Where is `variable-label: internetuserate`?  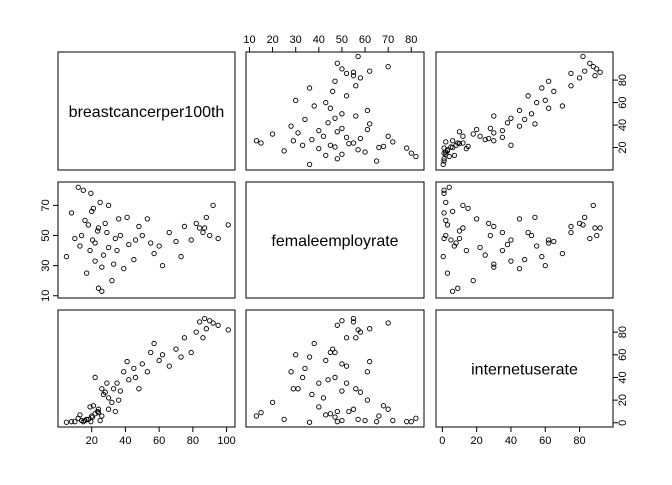 variable-label: internetuserate is located at coordinates (524, 370).